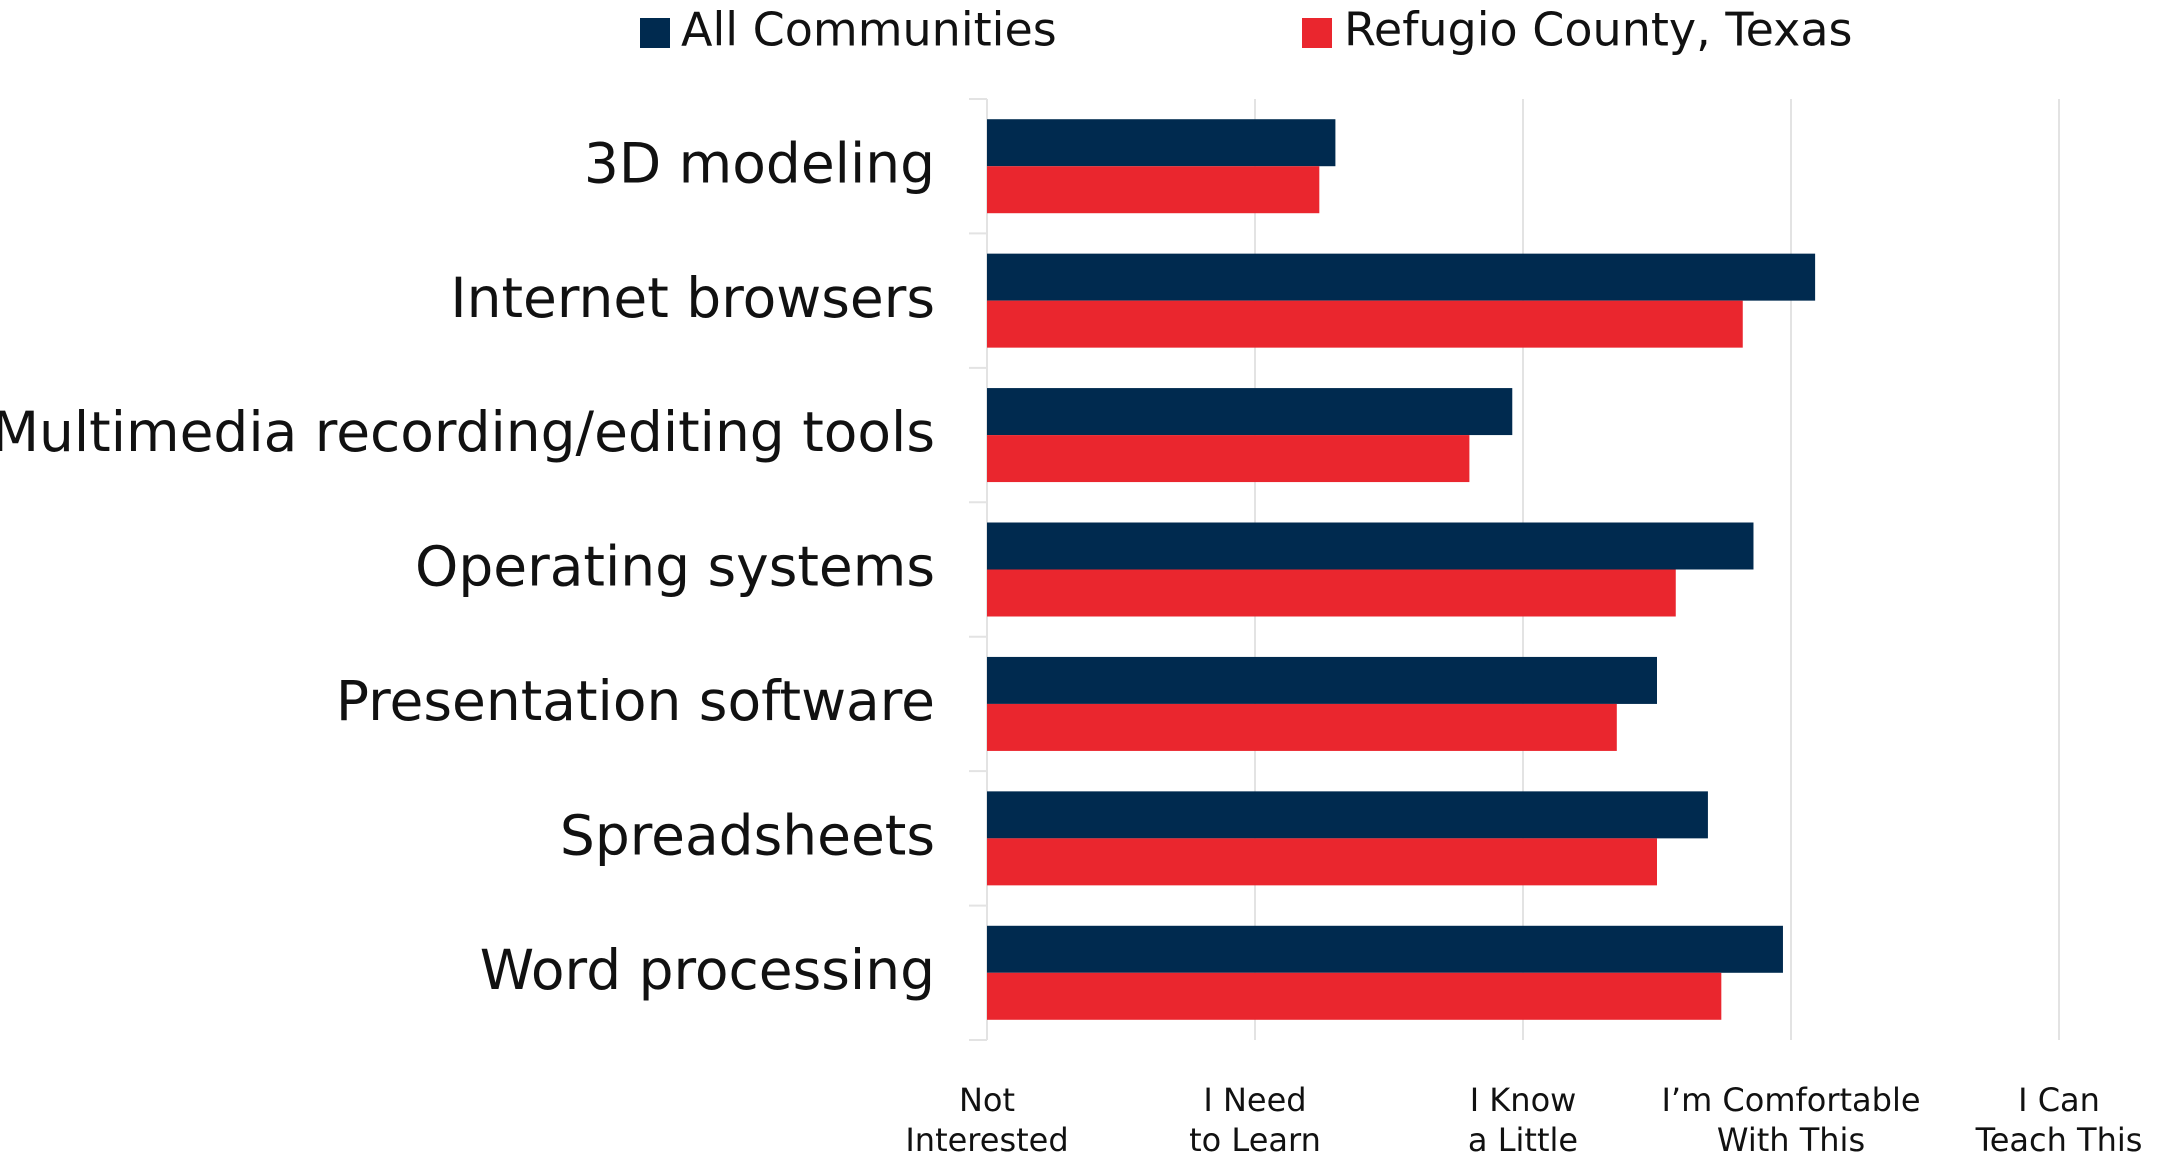  Describe the element at coordinates (1153, 190) in the screenshot. I see `bar-refugio-county-texas-3d-modeling` at that location.